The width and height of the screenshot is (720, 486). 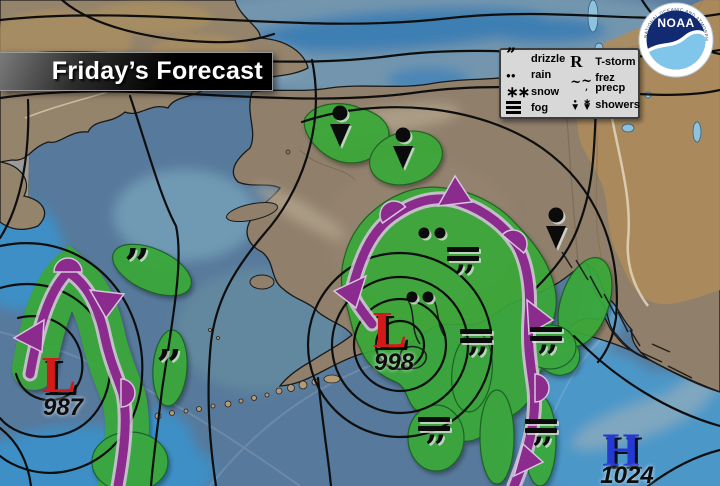 What do you see at coordinates (511, 75) in the screenshot?
I see `rain-icon: ●●` at bounding box center [511, 75].